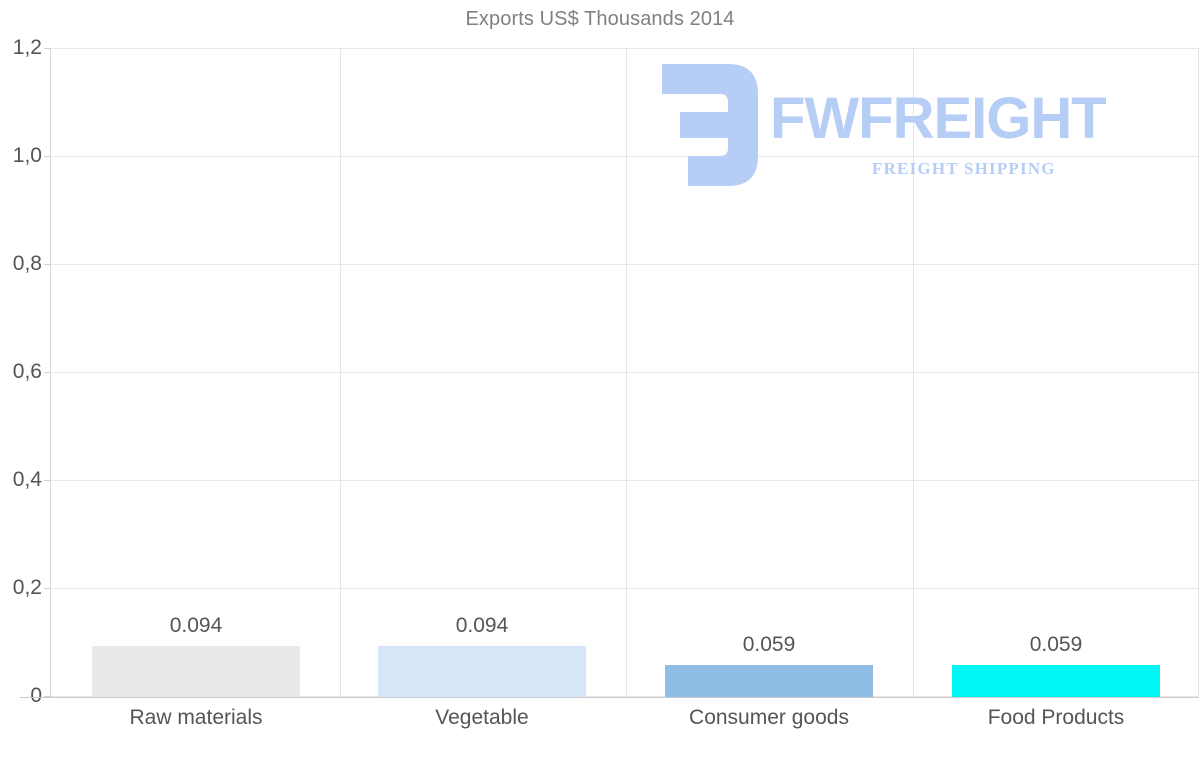  I want to click on bars-layer, so click(626, 671).